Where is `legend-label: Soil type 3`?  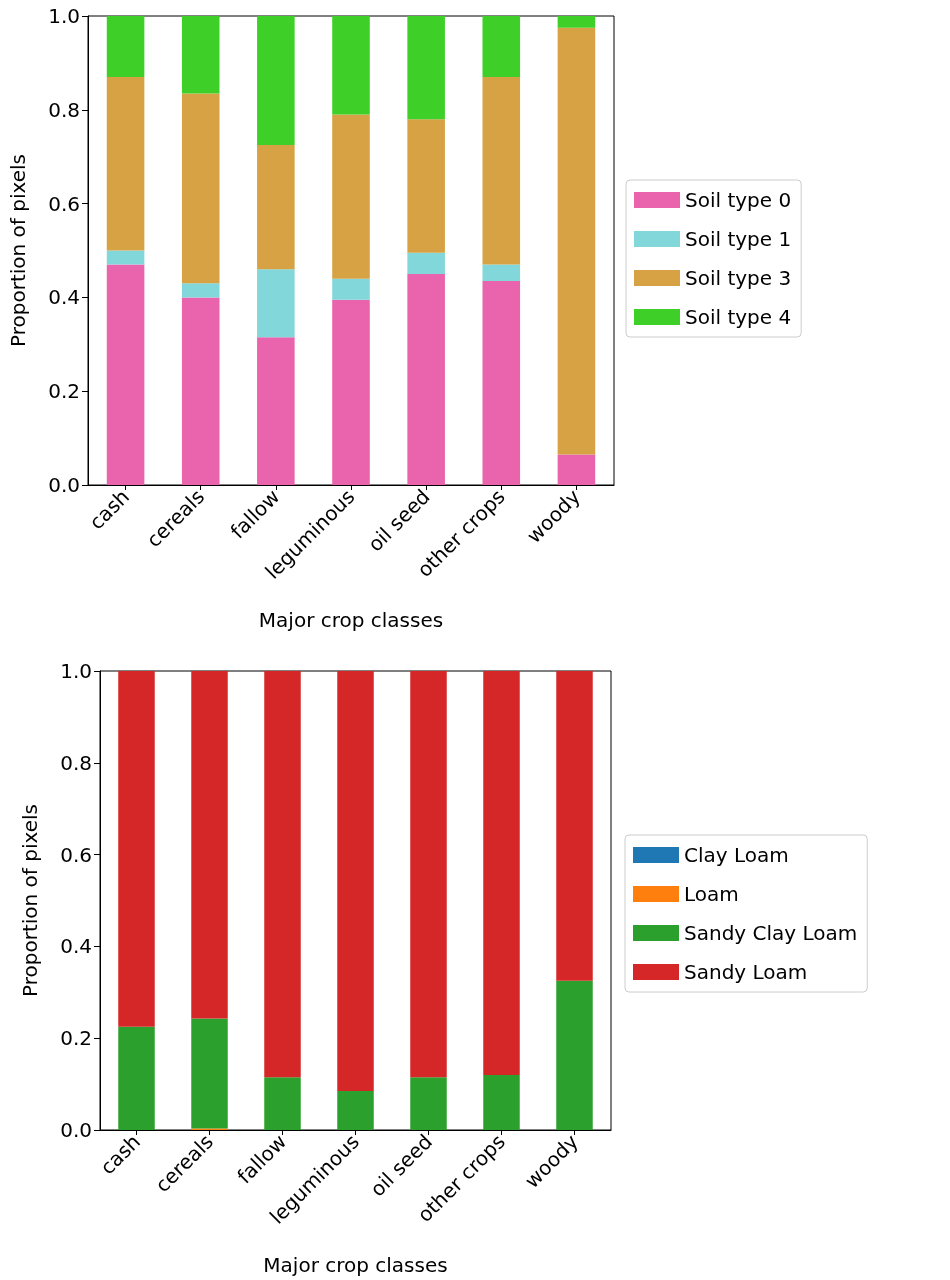
legend-label: Soil type 3 is located at coordinates (738, 278).